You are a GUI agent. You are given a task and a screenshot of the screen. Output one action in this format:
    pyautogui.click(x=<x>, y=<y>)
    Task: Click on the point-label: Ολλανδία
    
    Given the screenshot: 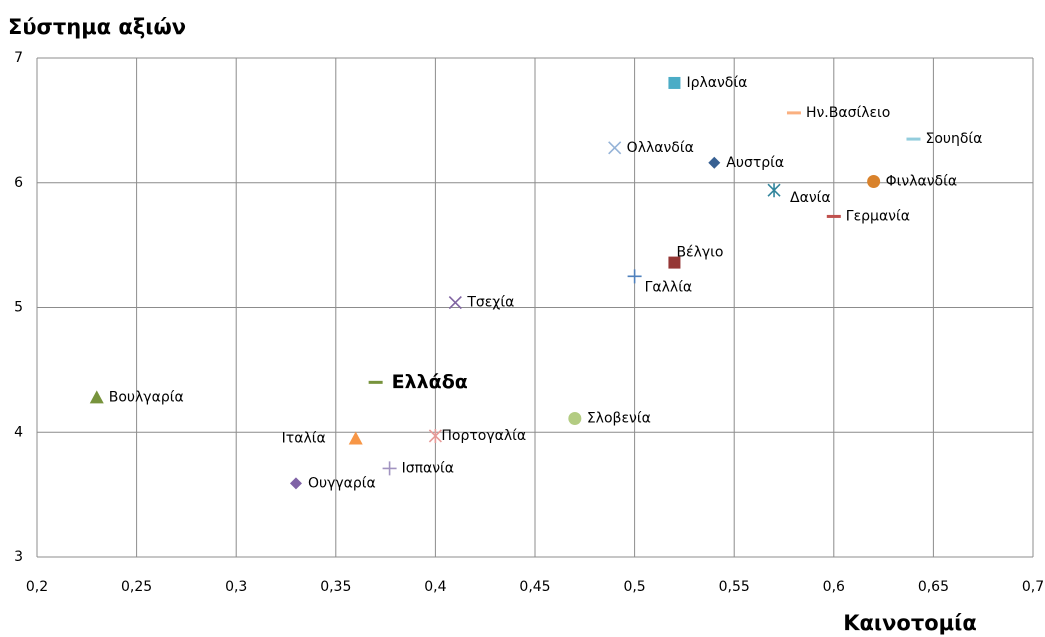 What is the action you would take?
    pyautogui.click(x=660, y=148)
    